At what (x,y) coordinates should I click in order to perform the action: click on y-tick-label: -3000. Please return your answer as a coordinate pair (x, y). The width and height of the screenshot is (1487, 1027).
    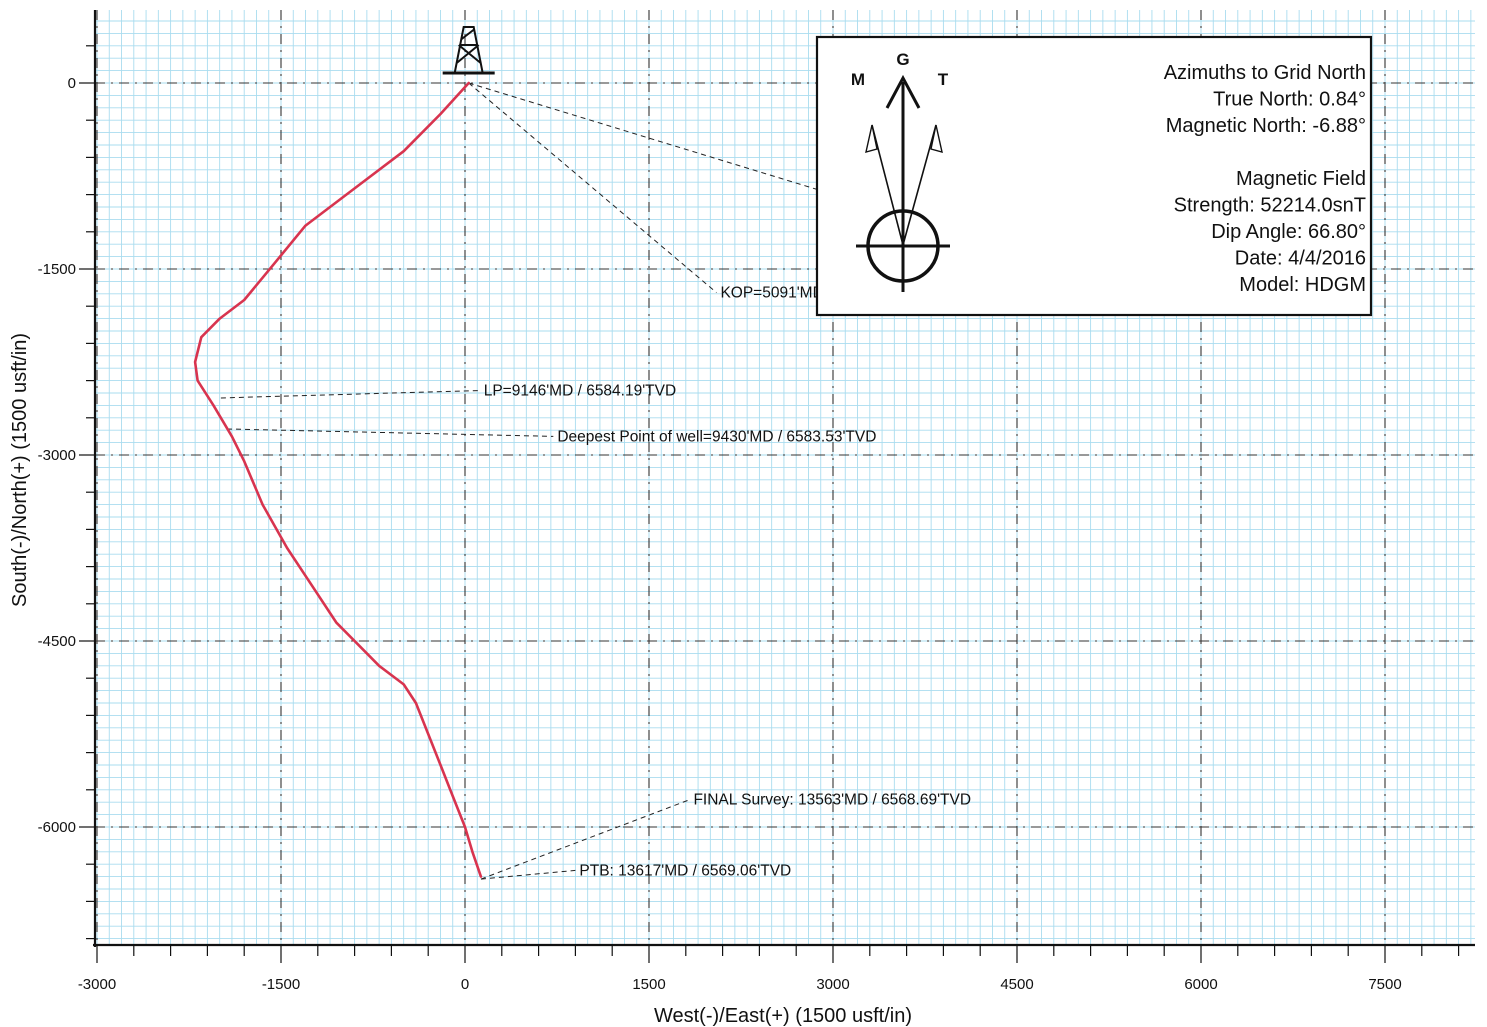
    Looking at the image, I should click on (57, 455).